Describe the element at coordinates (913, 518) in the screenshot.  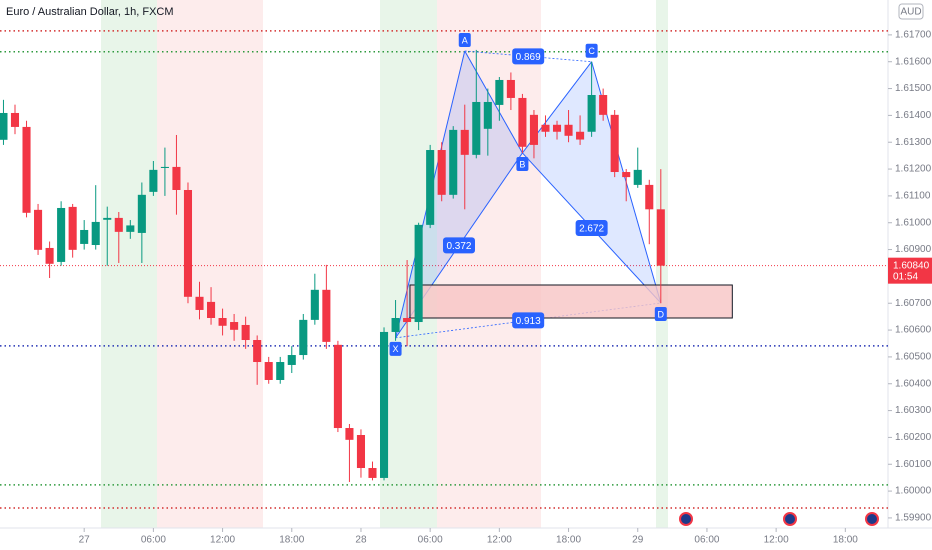
I see `y-tick-label: 1.59900` at that location.